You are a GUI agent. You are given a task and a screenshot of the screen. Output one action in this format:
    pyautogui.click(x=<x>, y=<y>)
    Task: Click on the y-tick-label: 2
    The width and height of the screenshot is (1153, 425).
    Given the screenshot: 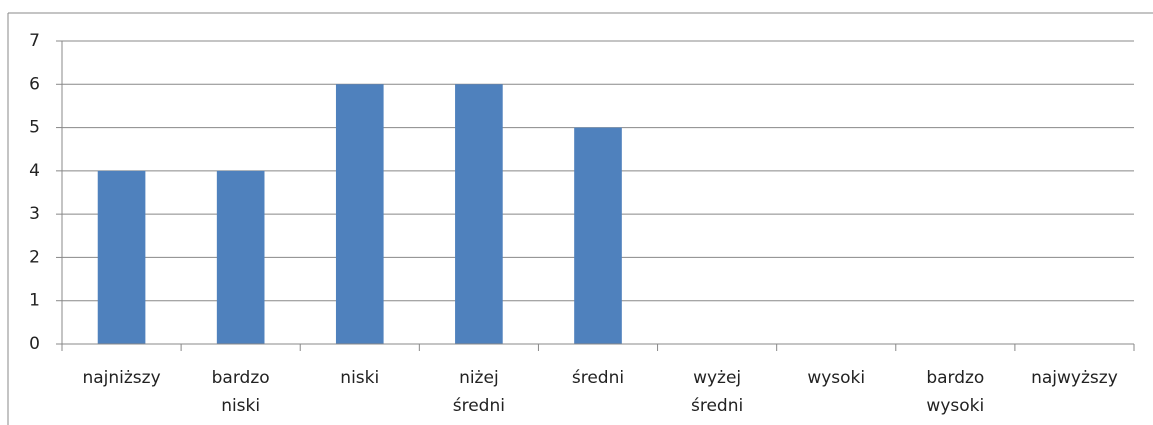 What is the action you would take?
    pyautogui.click(x=34, y=257)
    